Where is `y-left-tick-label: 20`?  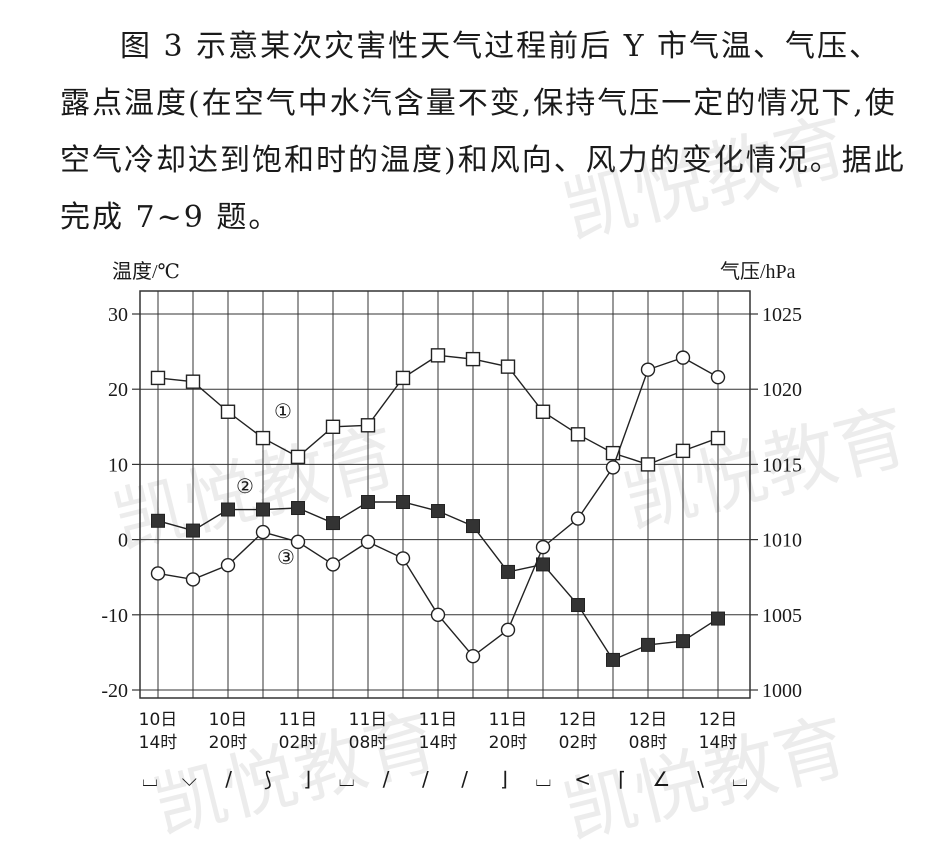 y-left-tick-label: 20 is located at coordinates (118, 390).